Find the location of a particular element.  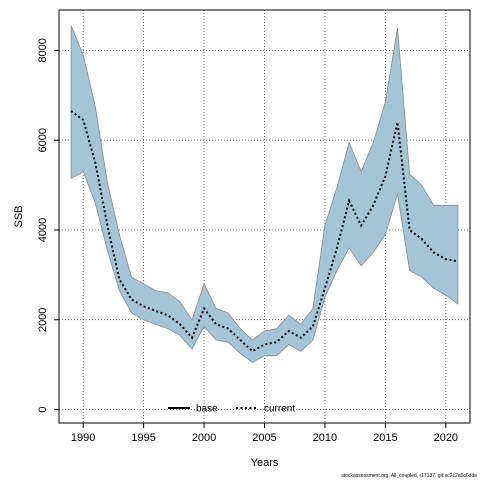

x-tick-label: 2000 is located at coordinates (204, 438).